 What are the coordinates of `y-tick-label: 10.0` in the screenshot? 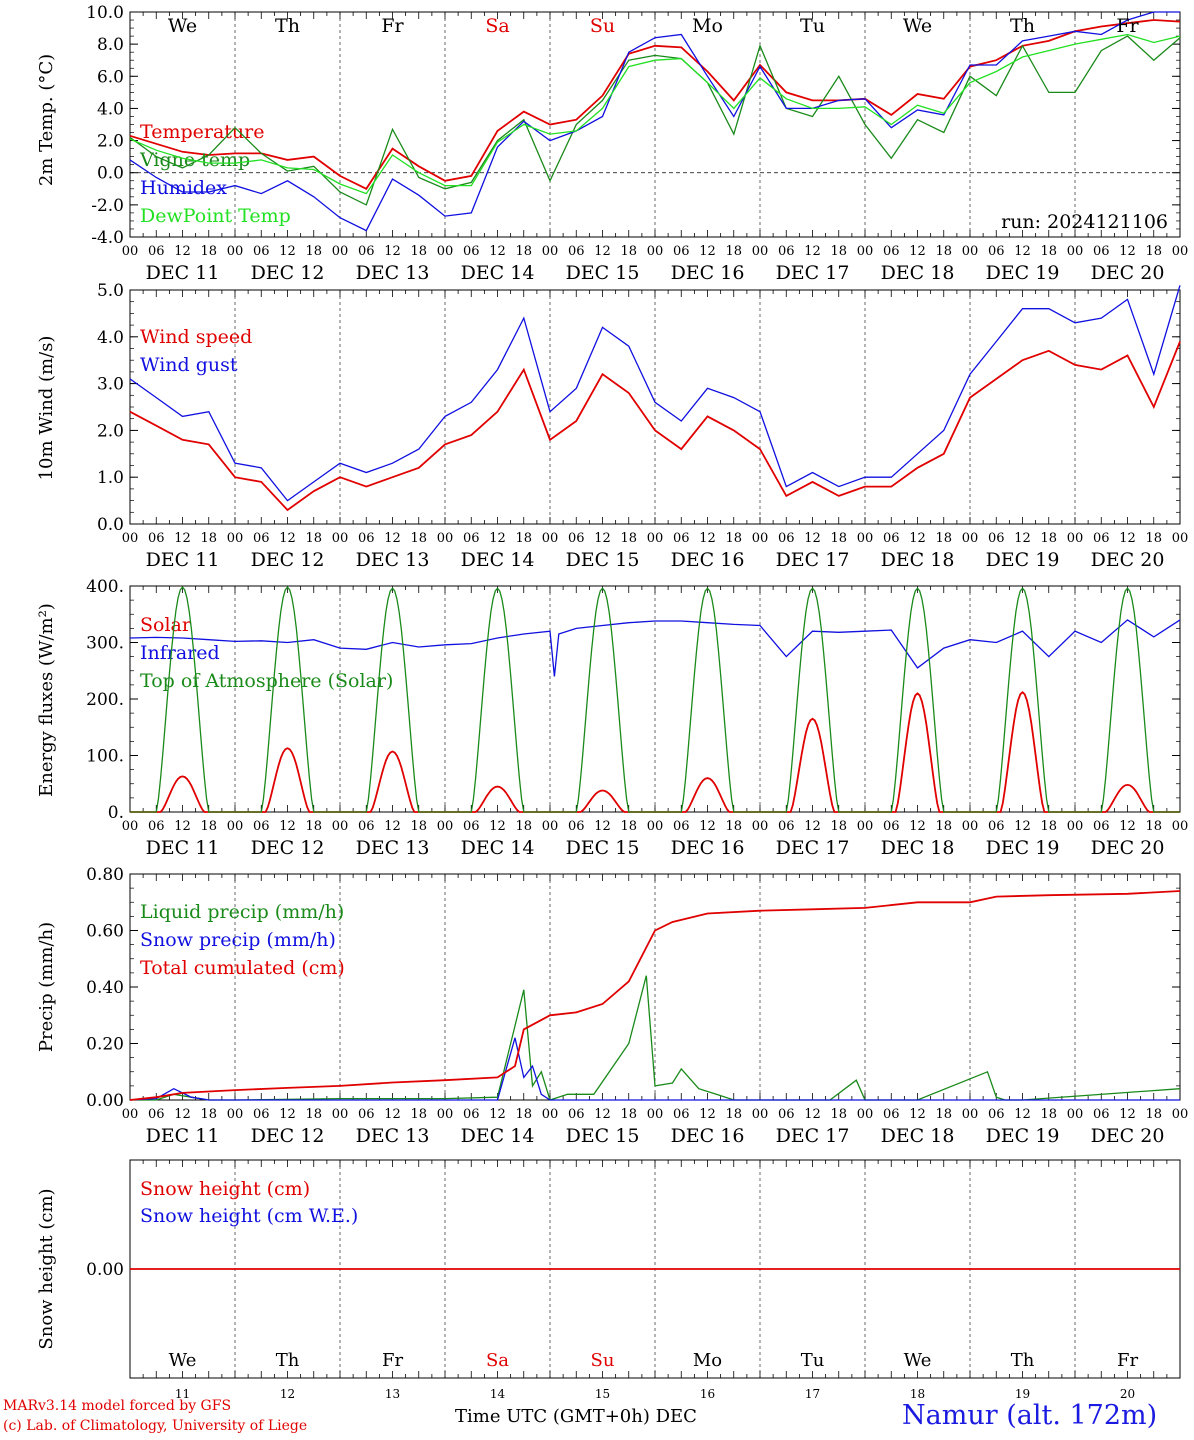 It's located at (105, 13).